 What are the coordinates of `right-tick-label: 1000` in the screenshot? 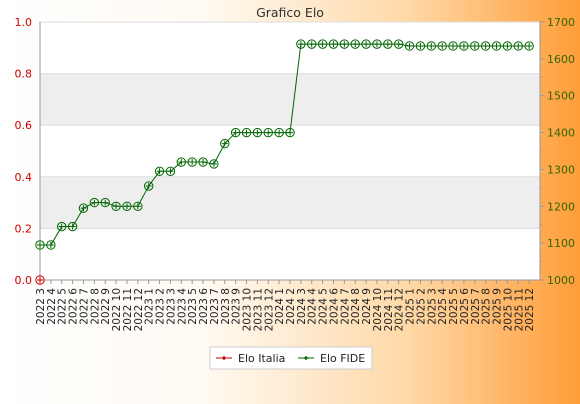 It's located at (561, 280).